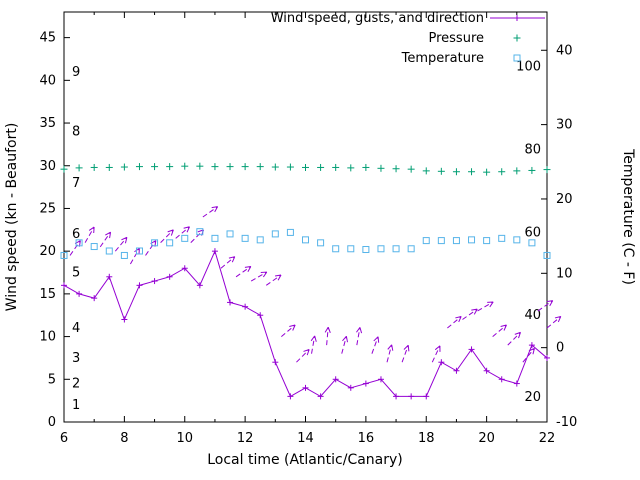 The height and width of the screenshot is (480, 640). I want to click on x-tick-label: 20, so click(486, 438).